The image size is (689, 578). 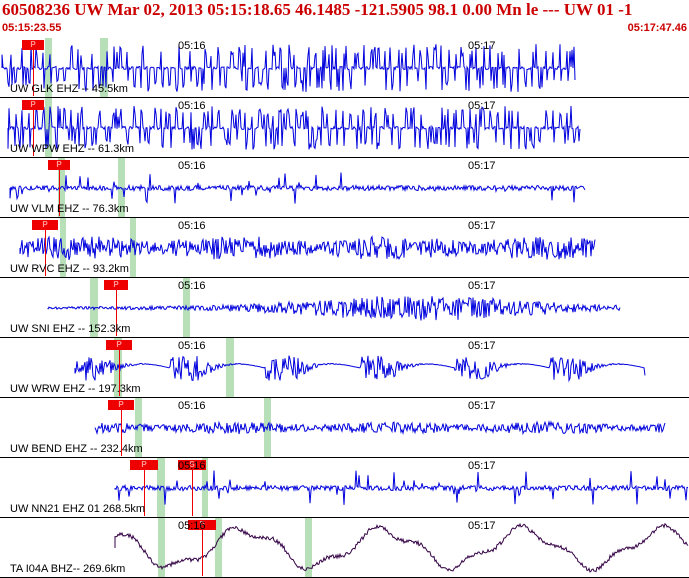 I want to click on trace-row: P 05:16 05:17 UW SNI EHZ -- 152.3km, so click(x=344, y=308).